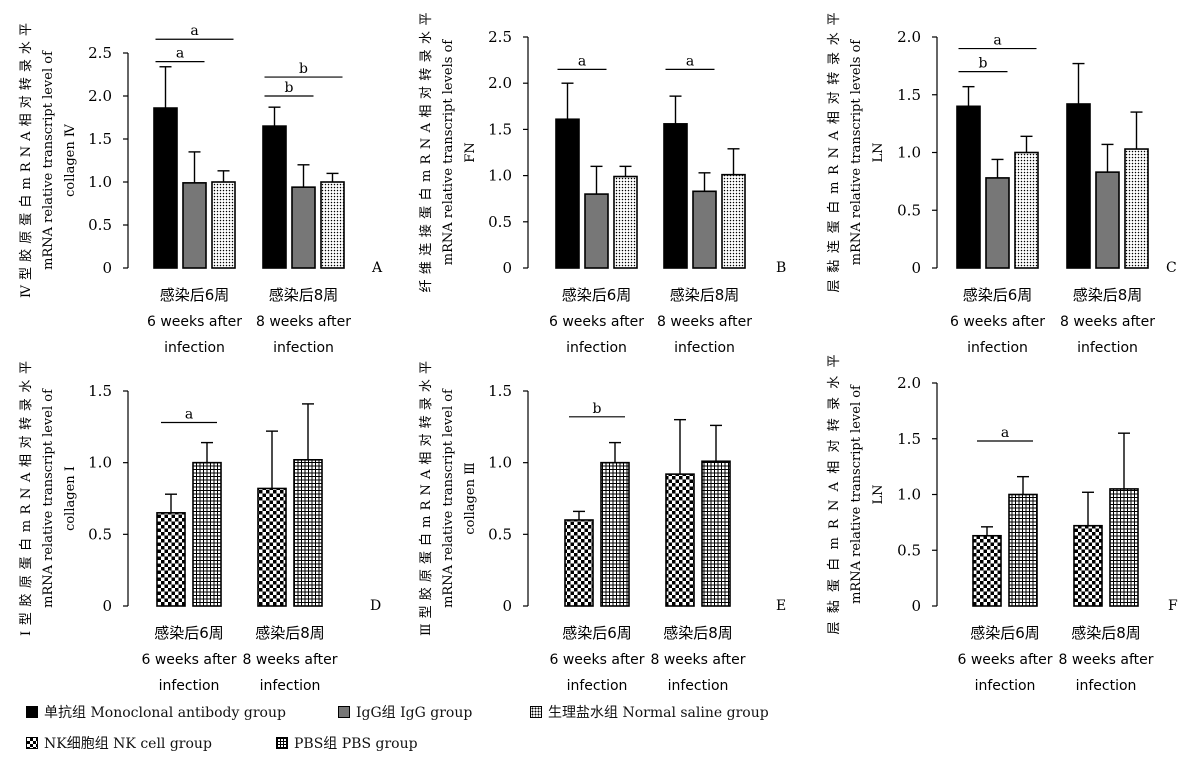 This screenshot has width=1197, height=760. Describe the element at coordinates (500, 37) in the screenshot. I see `y-tick-label: 2.5` at that location.